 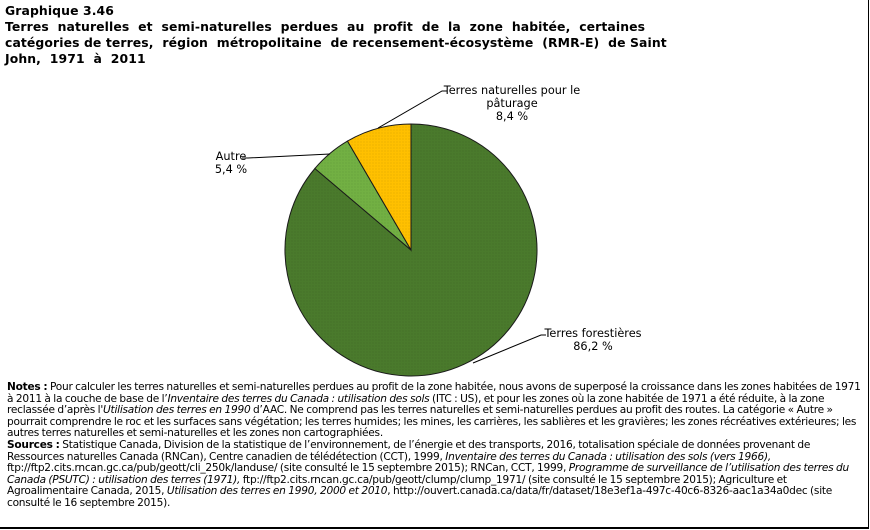 I want to click on chart-number: Graphique 3.46, so click(x=59, y=10).